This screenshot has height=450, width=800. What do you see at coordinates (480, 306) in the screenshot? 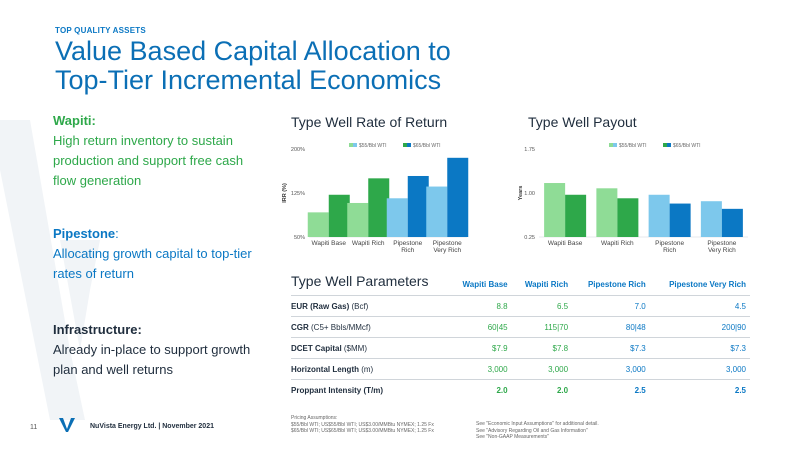
I see `params-cell: 8.8` at bounding box center [480, 306].